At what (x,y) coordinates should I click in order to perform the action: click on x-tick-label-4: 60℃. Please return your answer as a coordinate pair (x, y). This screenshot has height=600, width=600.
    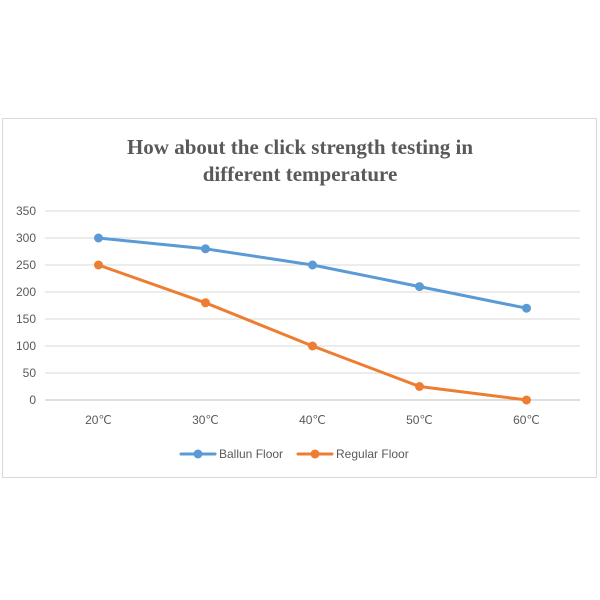
    Looking at the image, I should click on (526, 420).